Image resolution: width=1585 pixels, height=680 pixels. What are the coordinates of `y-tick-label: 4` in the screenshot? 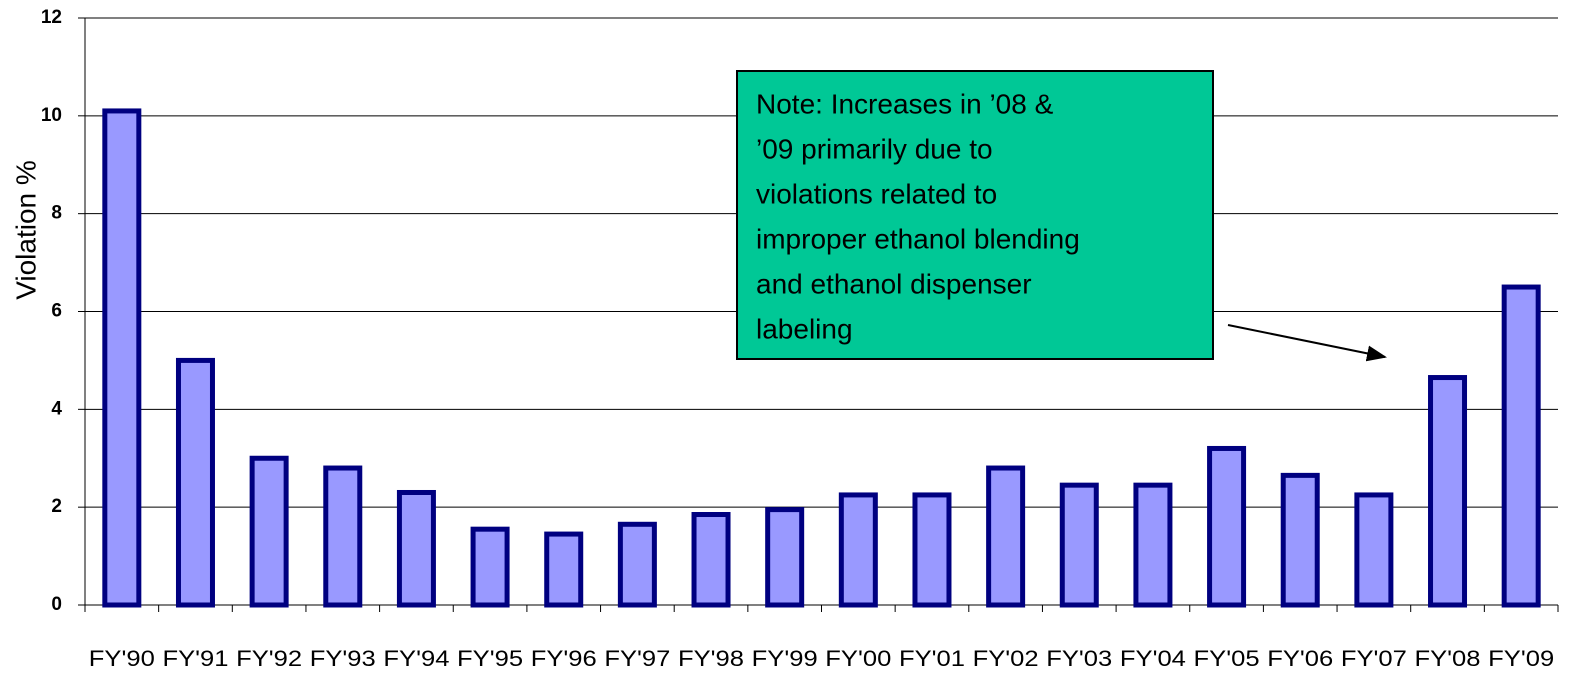 It's located at (56, 408).